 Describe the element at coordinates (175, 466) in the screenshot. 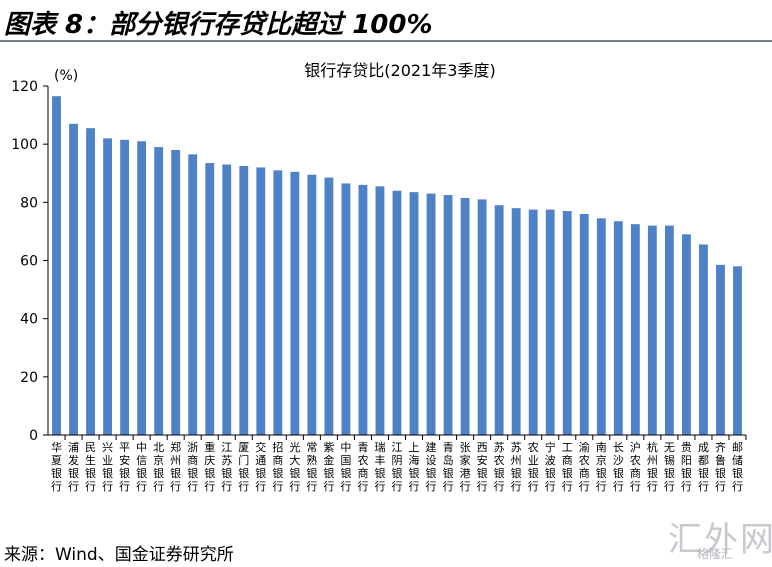

I see `x-tick-label: 郑州银行` at that location.